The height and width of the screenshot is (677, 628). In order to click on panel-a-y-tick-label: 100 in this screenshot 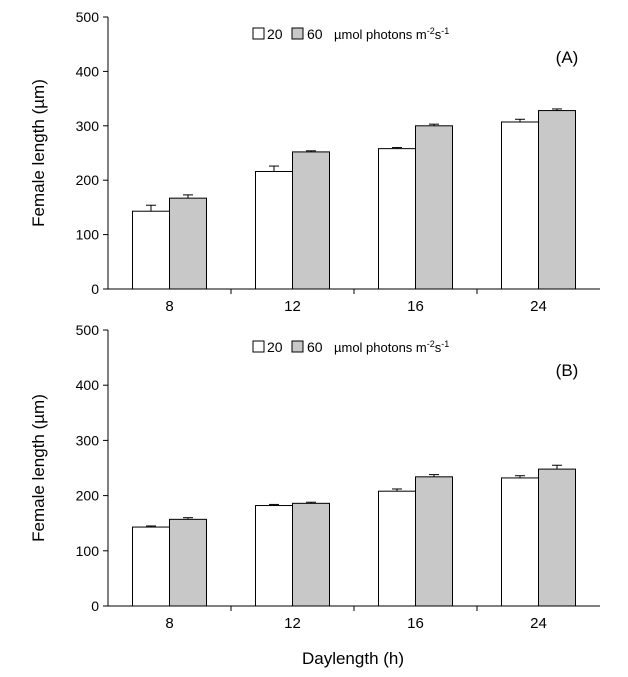, I will do `click(88, 235)`.